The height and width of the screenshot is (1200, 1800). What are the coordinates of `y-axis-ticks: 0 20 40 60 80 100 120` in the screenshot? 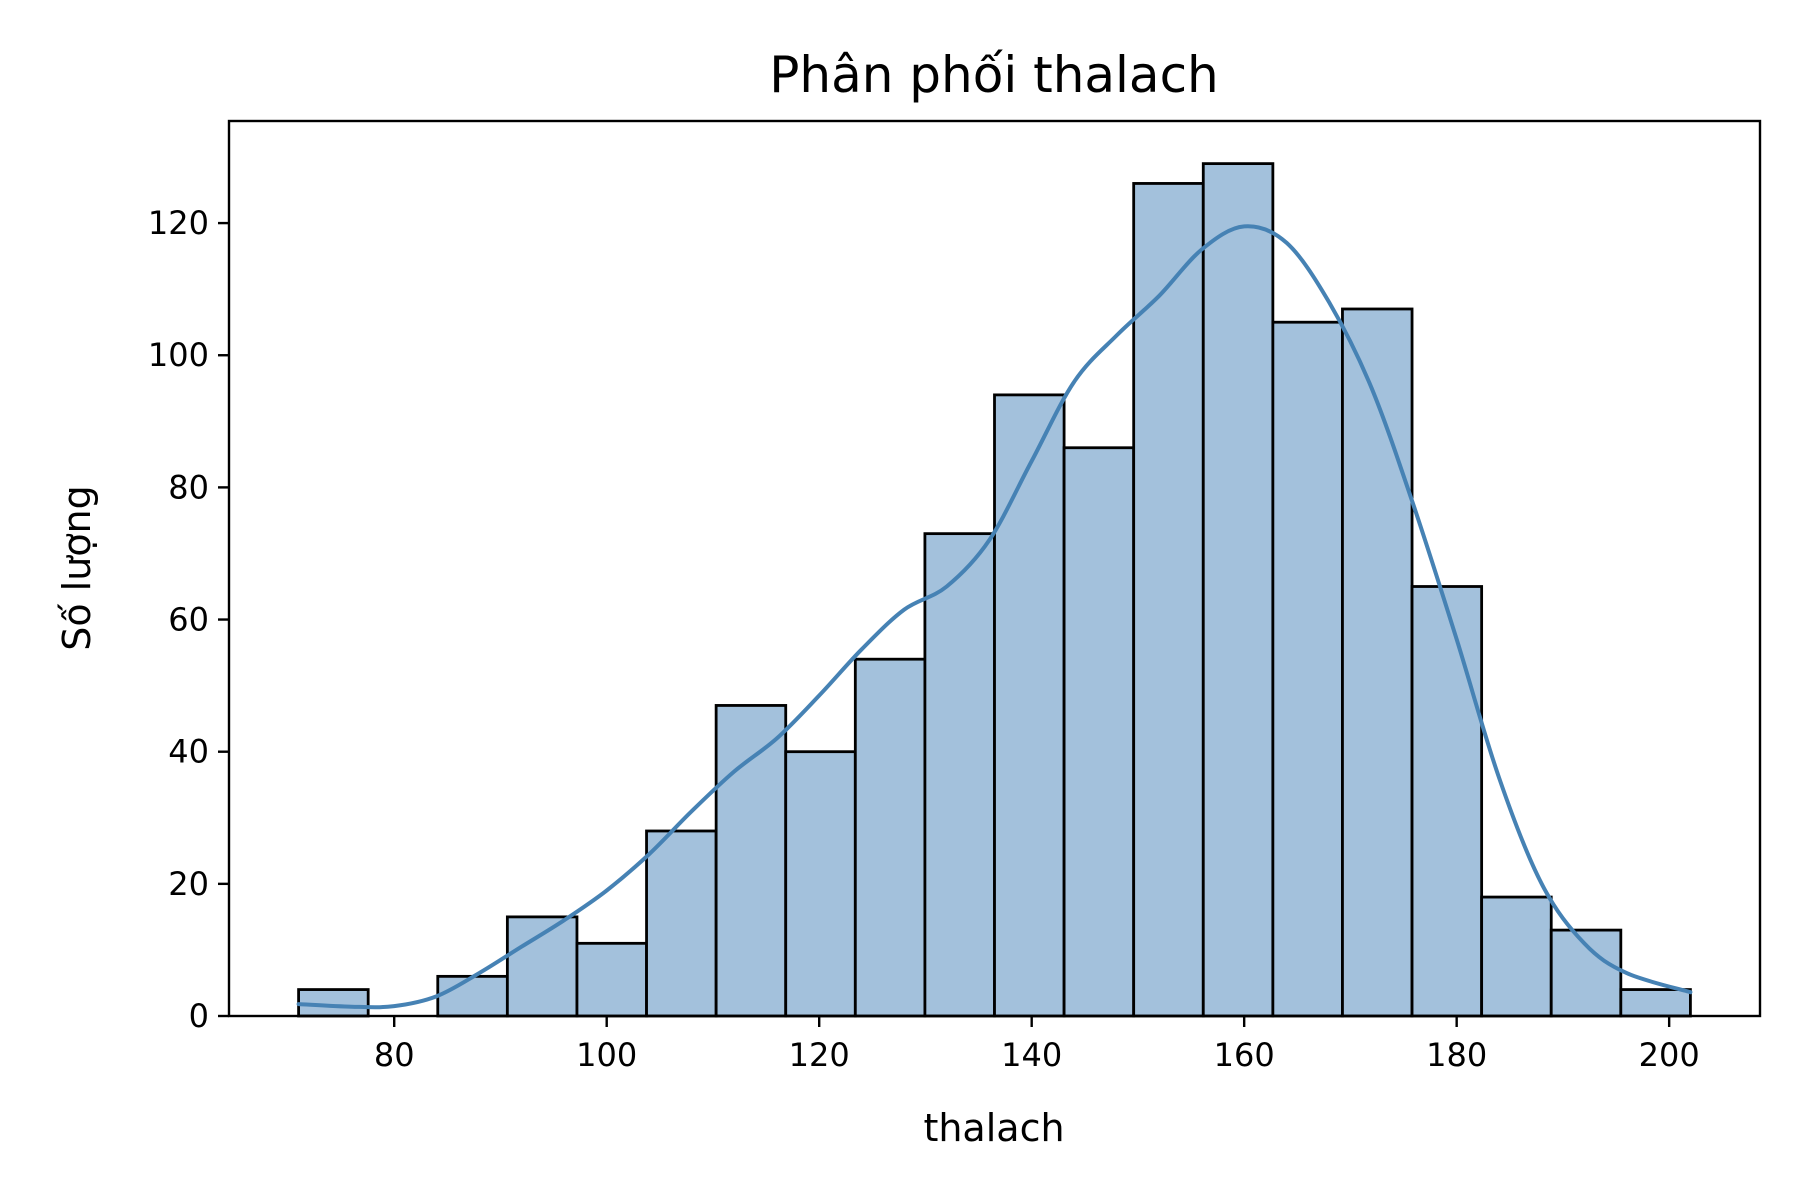 It's located at (188, 619).